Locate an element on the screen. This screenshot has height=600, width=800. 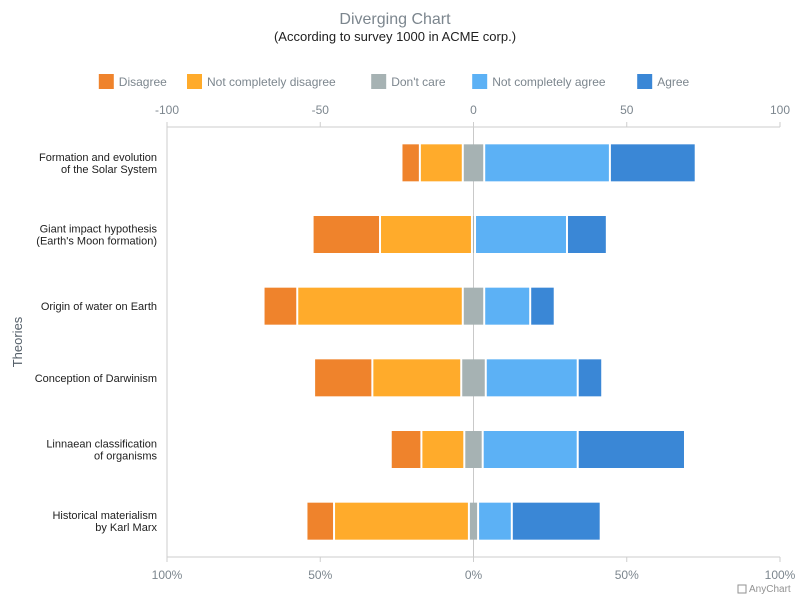
credit-text: AnyChart is located at coordinates (770, 589).